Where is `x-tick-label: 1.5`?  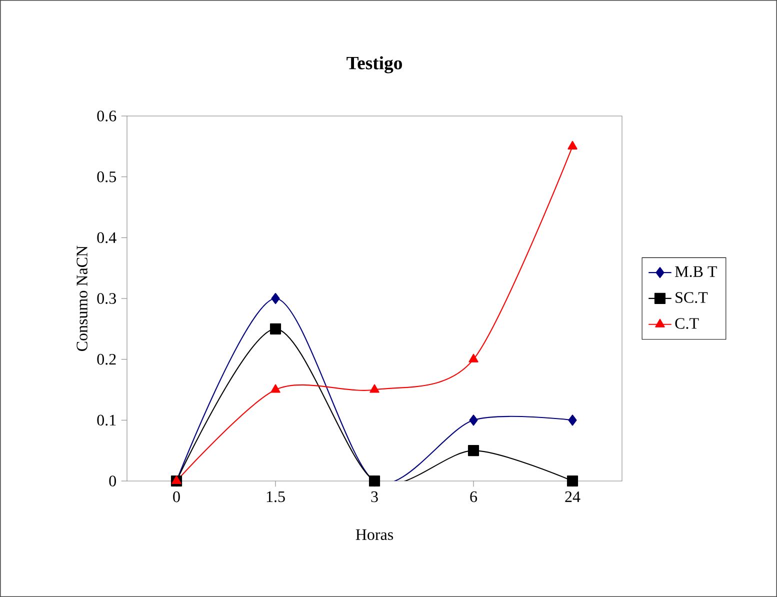
x-tick-label: 1.5 is located at coordinates (275, 496).